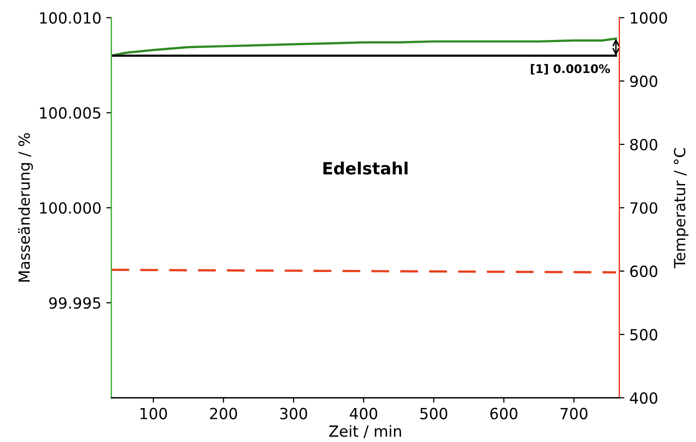  I want to click on y-axis-title: Masseänderung / %, so click(25, 207).